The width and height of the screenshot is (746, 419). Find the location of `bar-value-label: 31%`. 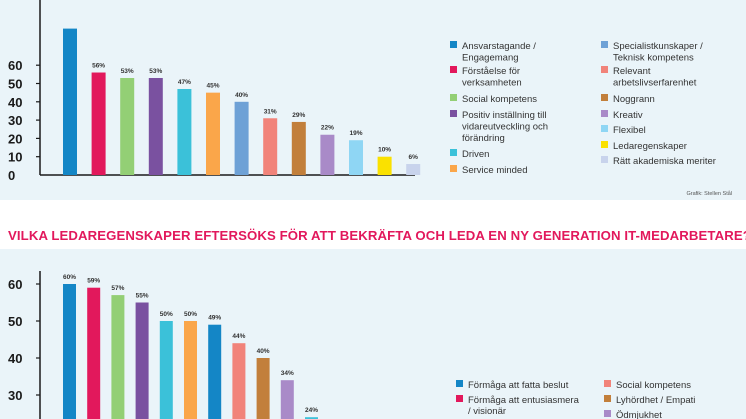

bar-value-label: 31% is located at coordinates (270, 111).